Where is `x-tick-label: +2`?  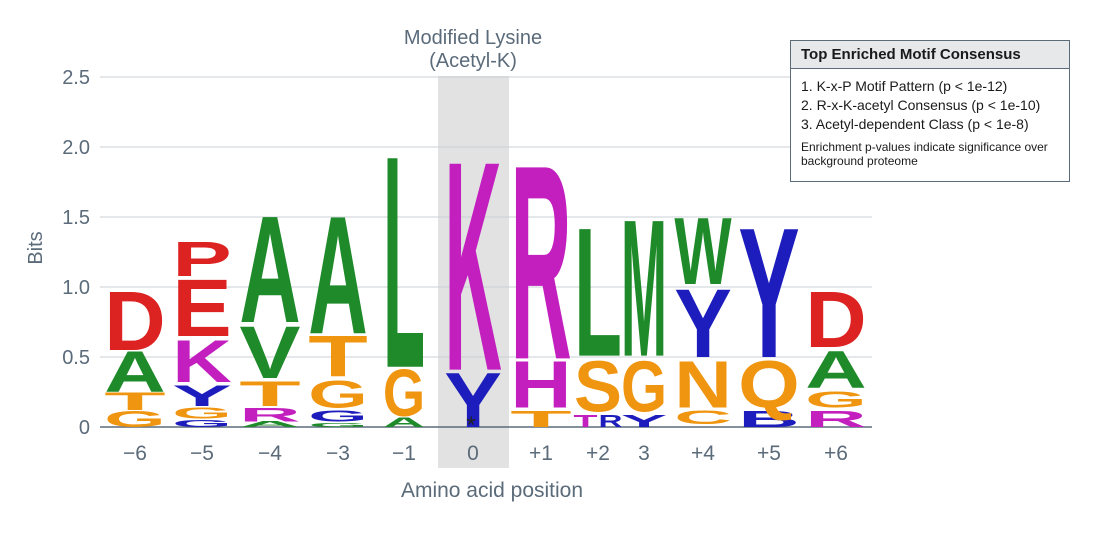 x-tick-label: +2 is located at coordinates (598, 453).